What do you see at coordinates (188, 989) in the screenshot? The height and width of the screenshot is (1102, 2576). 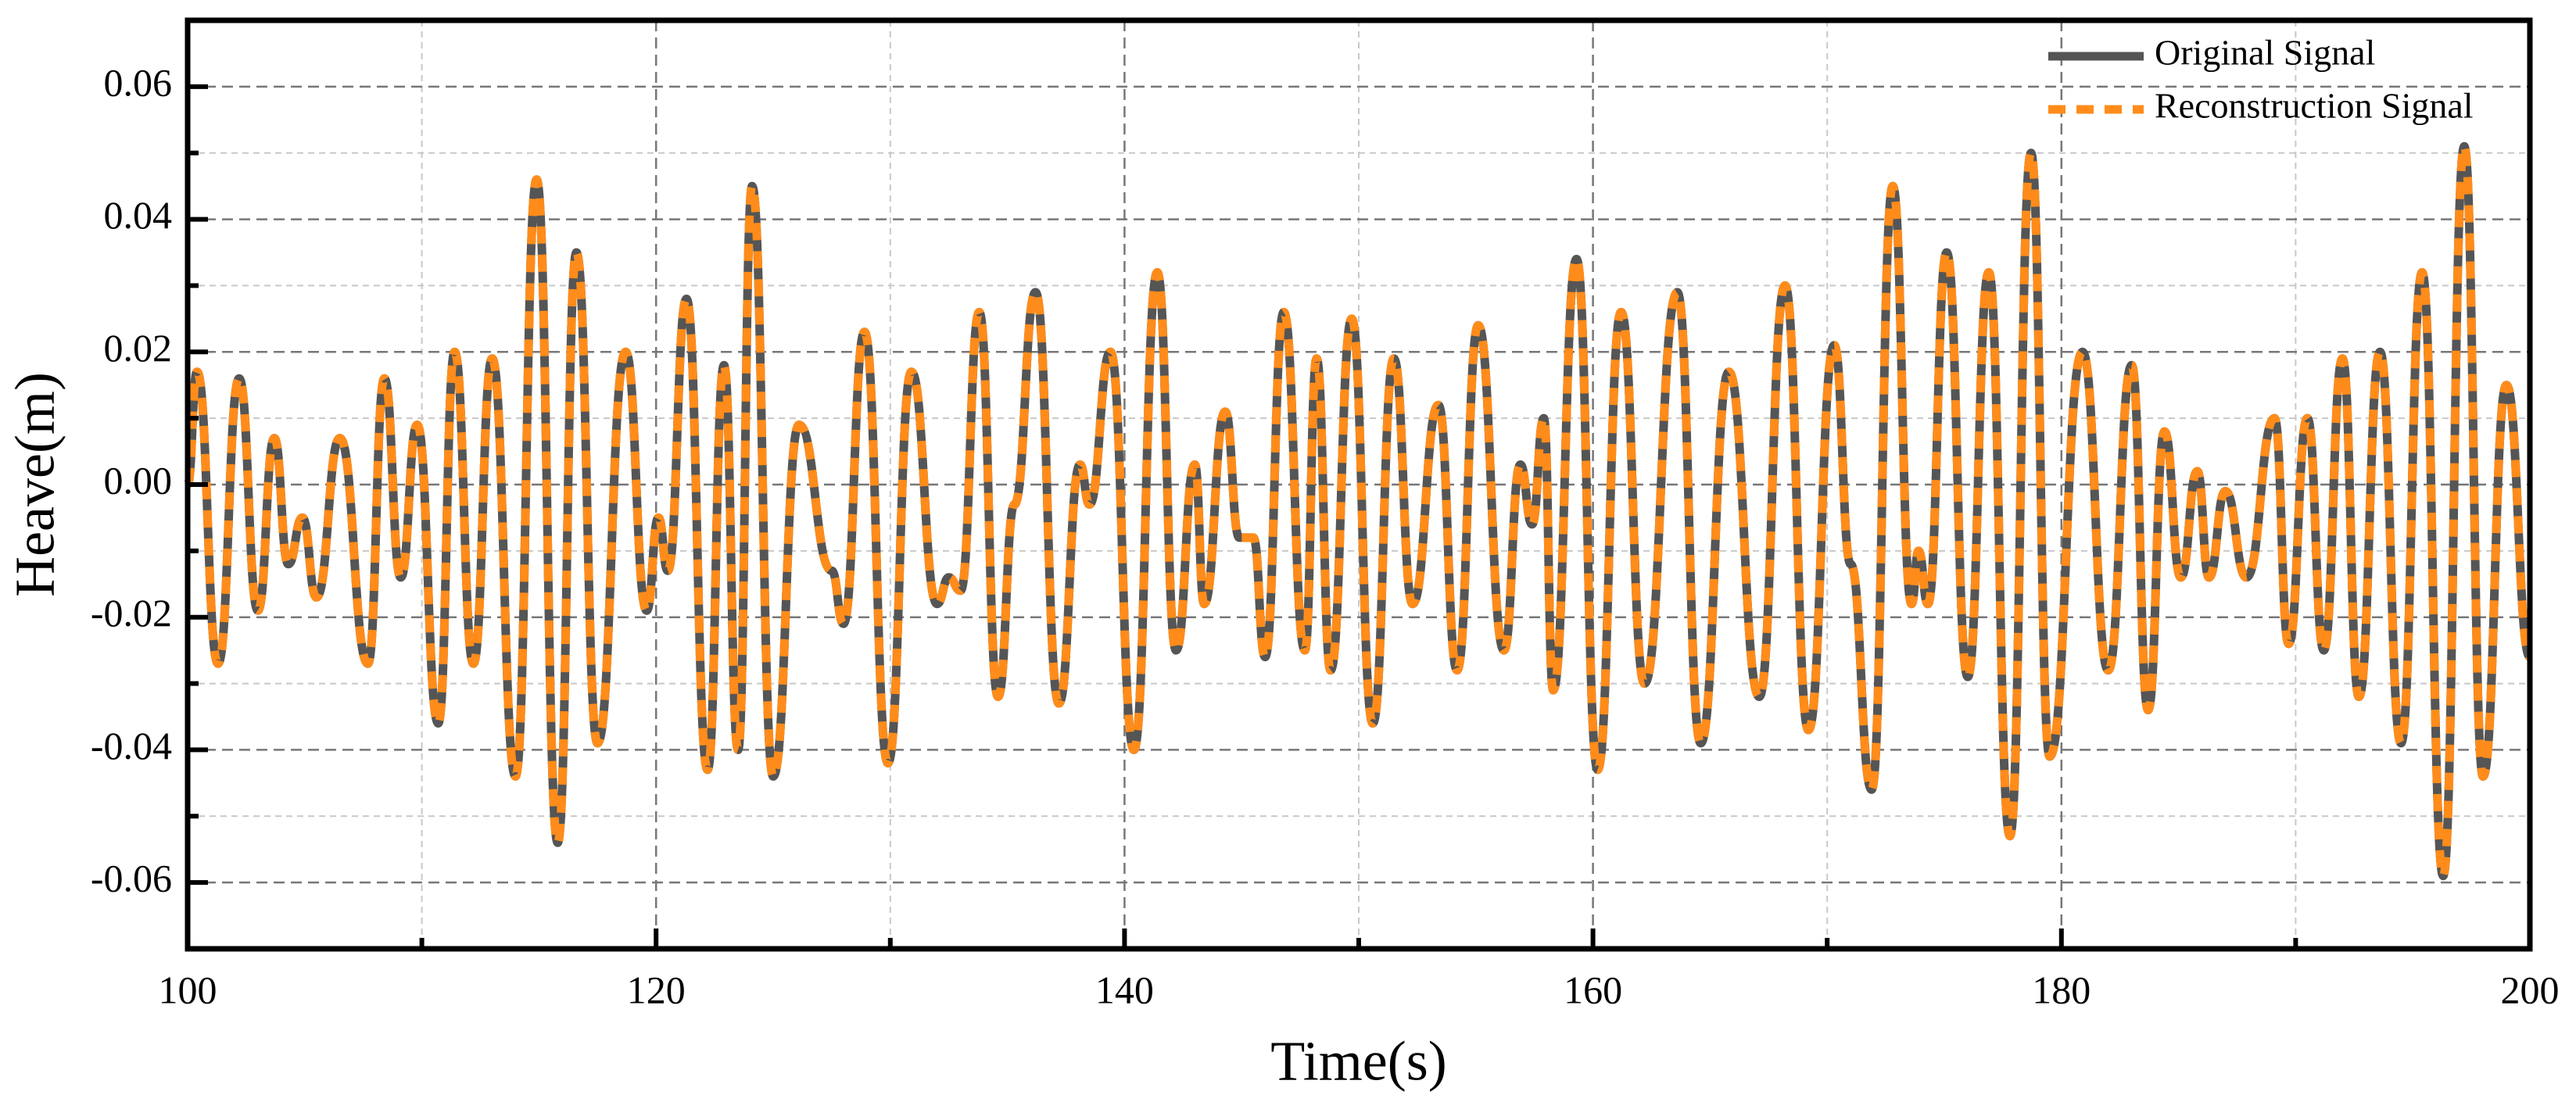 I see `x-tick-label: 100` at bounding box center [188, 989].